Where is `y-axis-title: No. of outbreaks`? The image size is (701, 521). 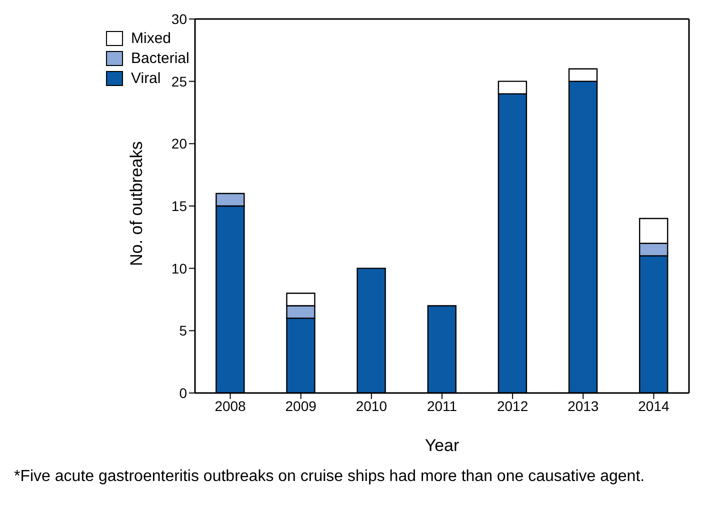
y-axis-title: No. of outbreaks is located at coordinates (136, 203).